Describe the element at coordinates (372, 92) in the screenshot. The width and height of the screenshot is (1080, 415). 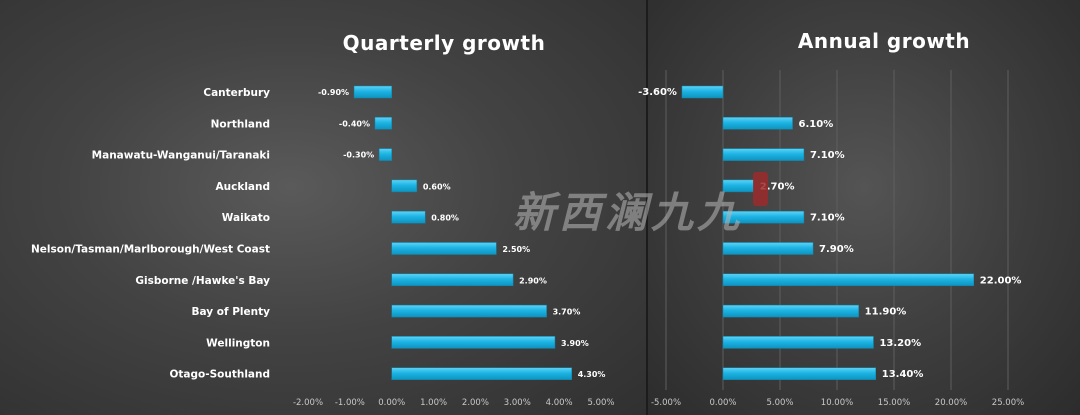
I see `quarterly-bar-canterbury` at that location.